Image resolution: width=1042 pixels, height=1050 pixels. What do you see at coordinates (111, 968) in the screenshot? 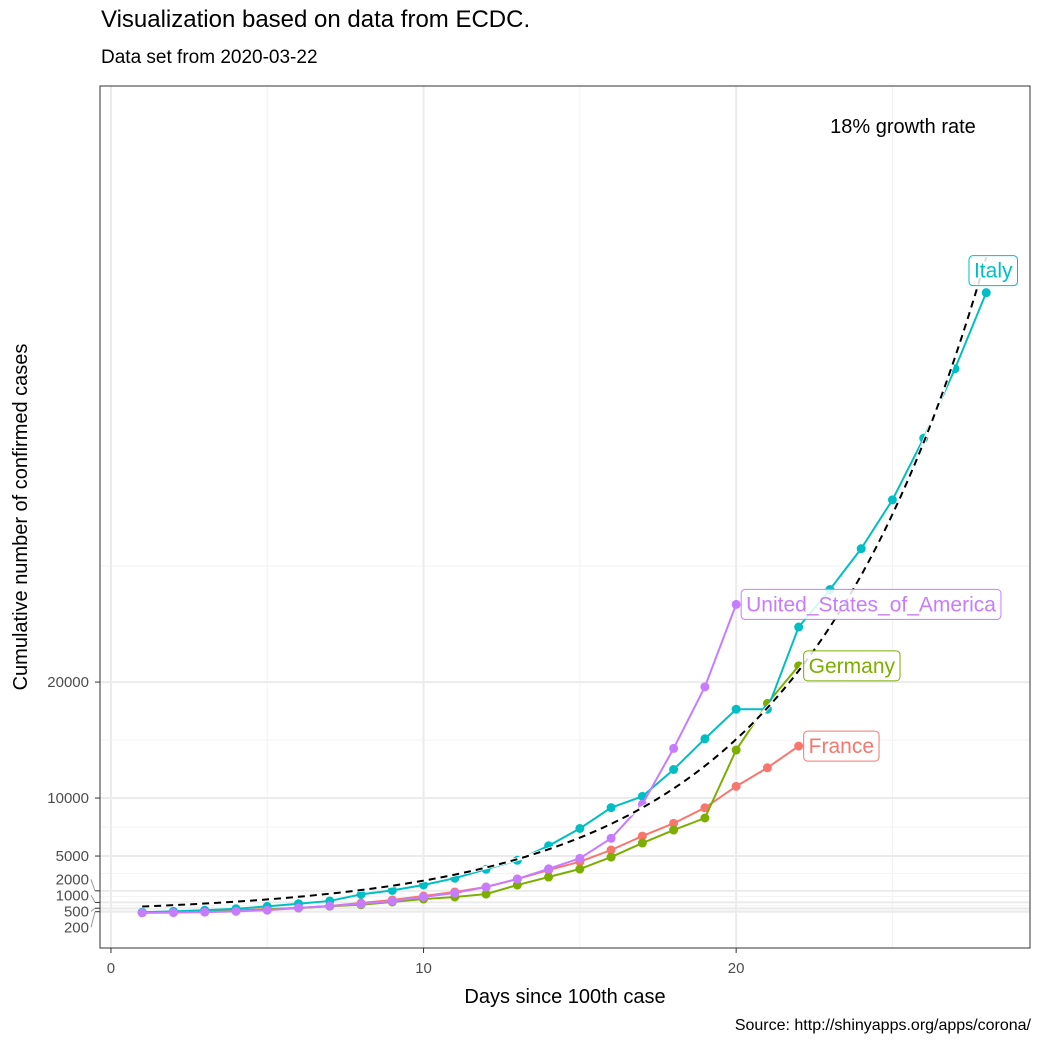
I see `x-tick-label: 0` at bounding box center [111, 968].